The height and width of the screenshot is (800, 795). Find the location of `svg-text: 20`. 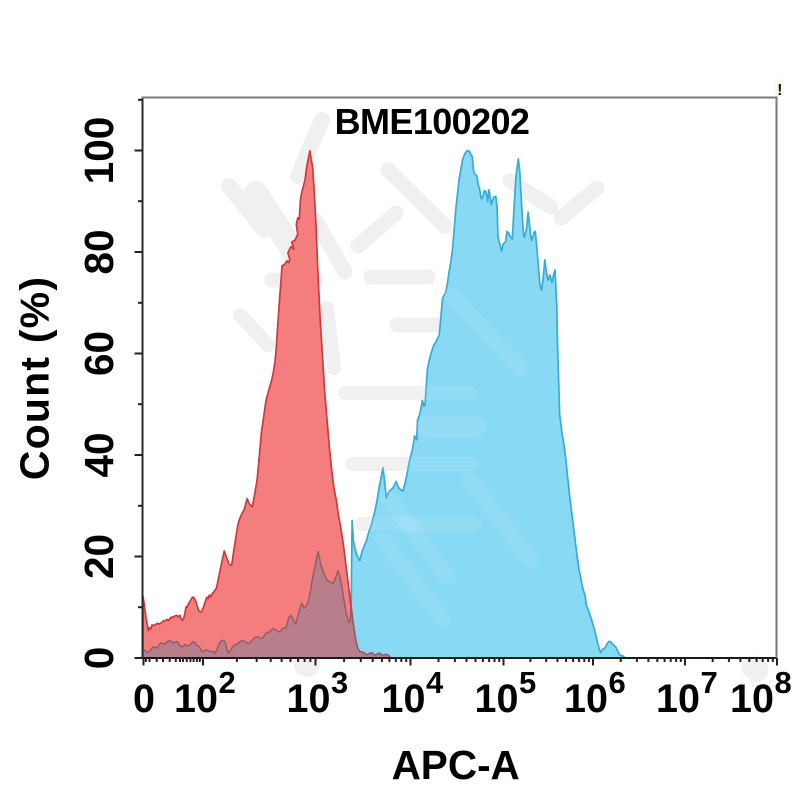

svg-text: 20 is located at coordinates (99, 556).